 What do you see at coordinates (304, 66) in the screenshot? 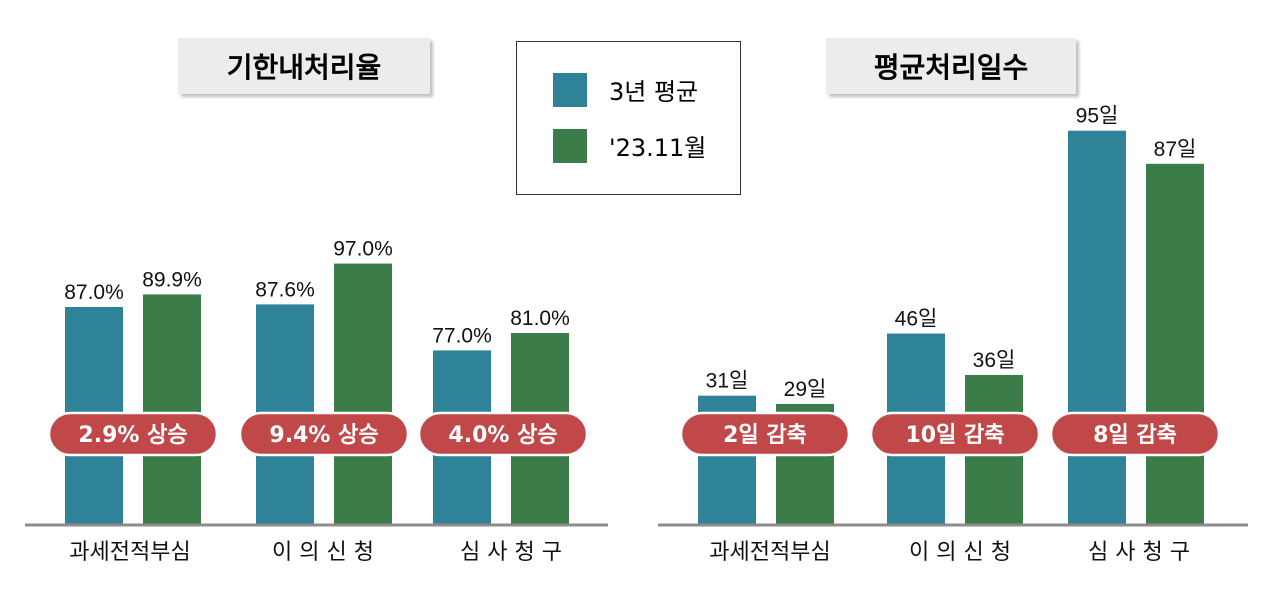
I see `chart-title-deadline-rate: 기한내처리율` at bounding box center [304, 66].